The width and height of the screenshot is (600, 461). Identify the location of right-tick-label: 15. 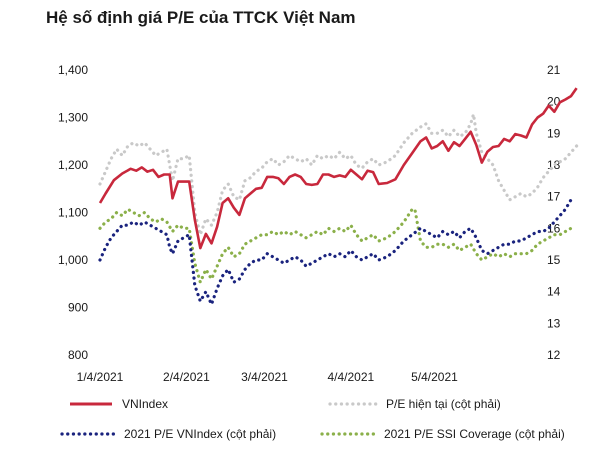
(554, 260).